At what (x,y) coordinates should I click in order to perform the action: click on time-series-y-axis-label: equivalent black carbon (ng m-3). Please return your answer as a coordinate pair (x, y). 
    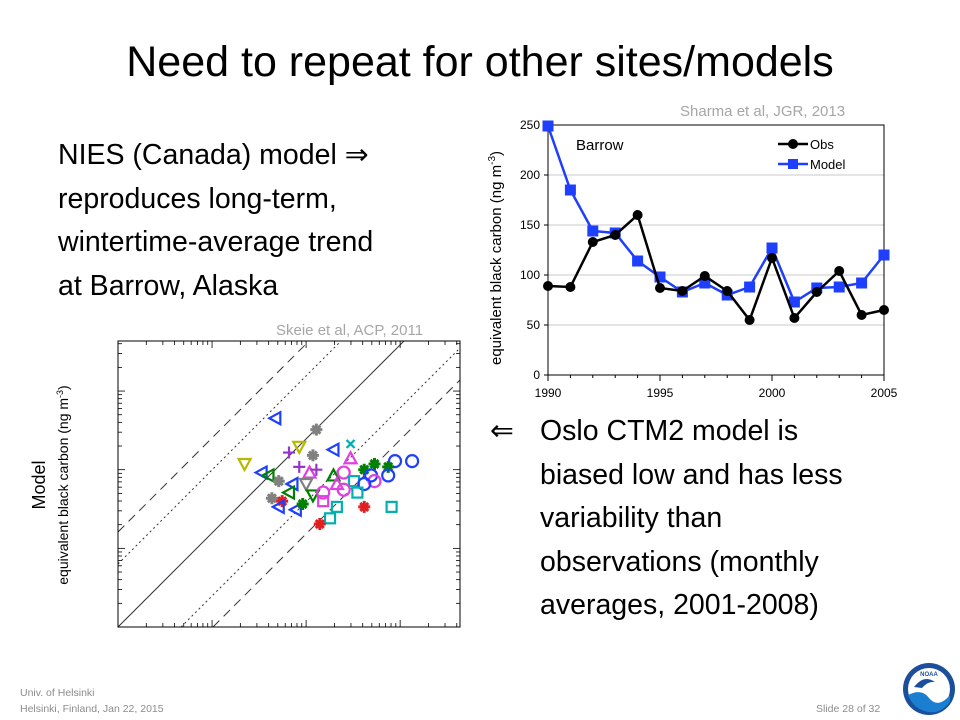
    Looking at the image, I should click on (496, 258).